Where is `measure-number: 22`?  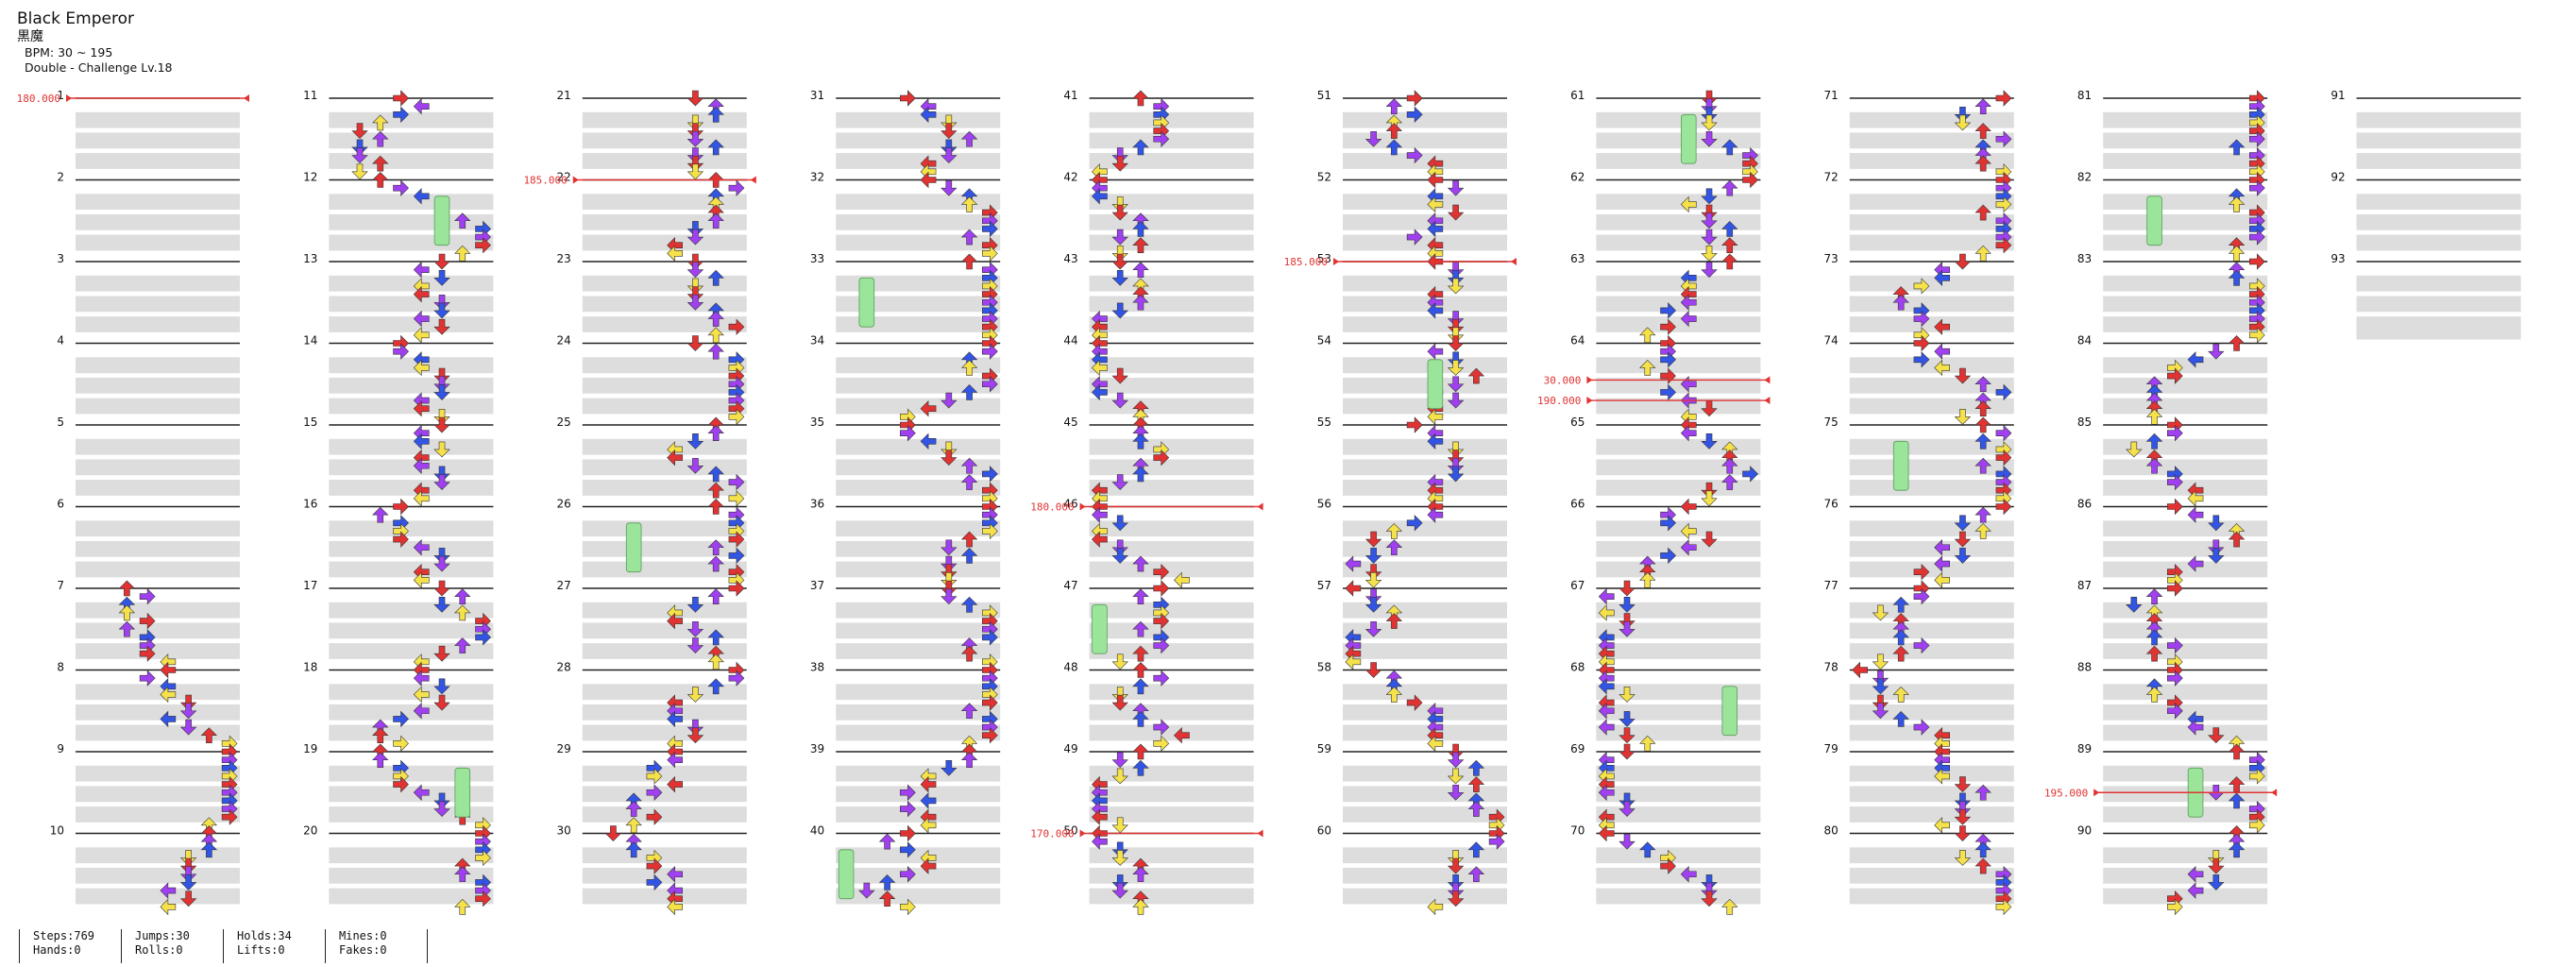
measure-number: 22 is located at coordinates (564, 178).